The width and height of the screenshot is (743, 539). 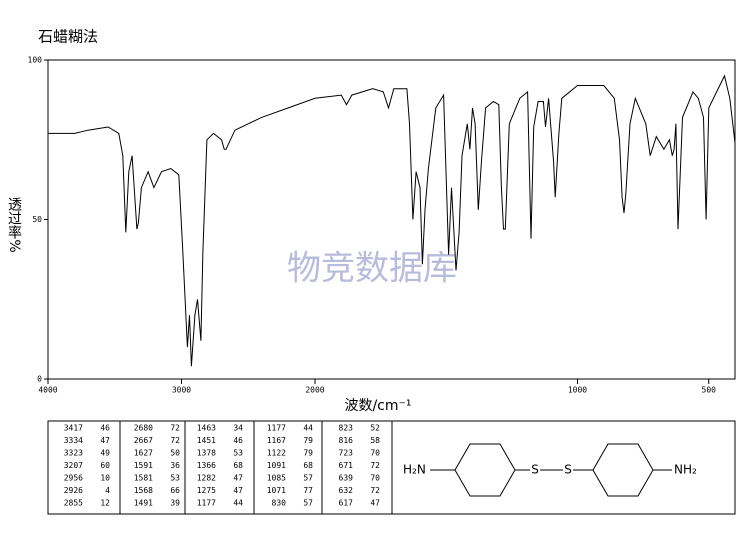 What do you see at coordinates (346, 465) in the screenshot?
I see `table-cell: 671` at bounding box center [346, 465].